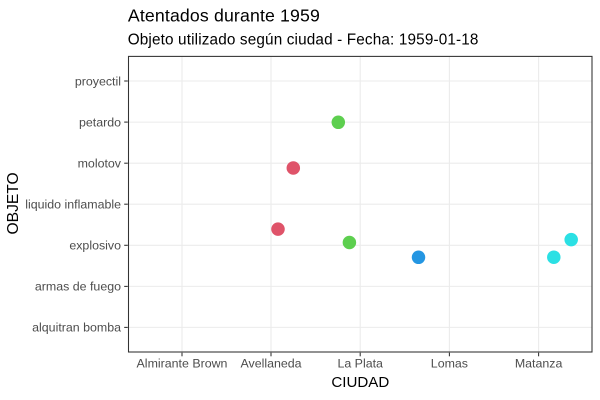 The image size is (600, 400). Describe the element at coordinates (100, 164) in the screenshot. I see `svg-text: molotov` at that location.